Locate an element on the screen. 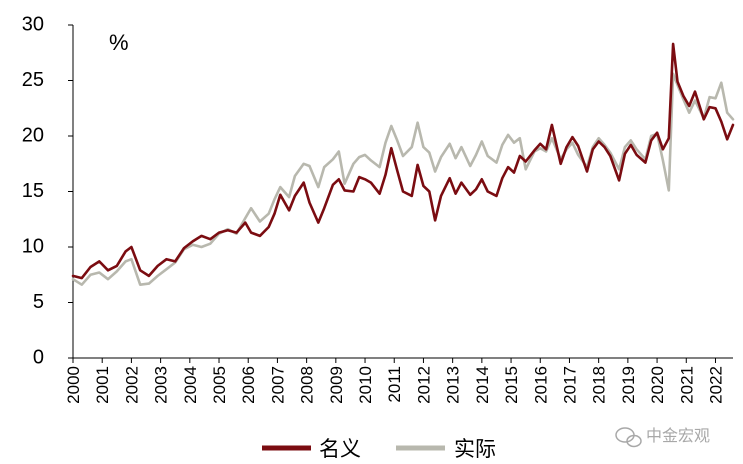 Image resolution: width=743 pixels, height=464 pixels. y-tick-label: 5 is located at coordinates (38, 302).